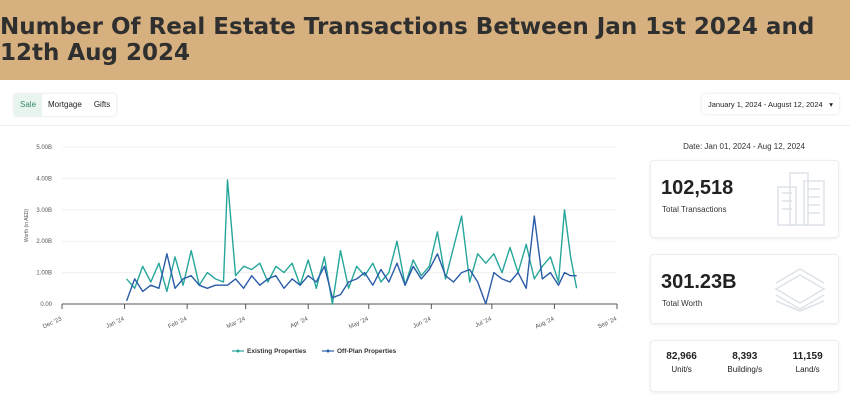  I want to click on y-tick-label: 3.00B, so click(44, 211).